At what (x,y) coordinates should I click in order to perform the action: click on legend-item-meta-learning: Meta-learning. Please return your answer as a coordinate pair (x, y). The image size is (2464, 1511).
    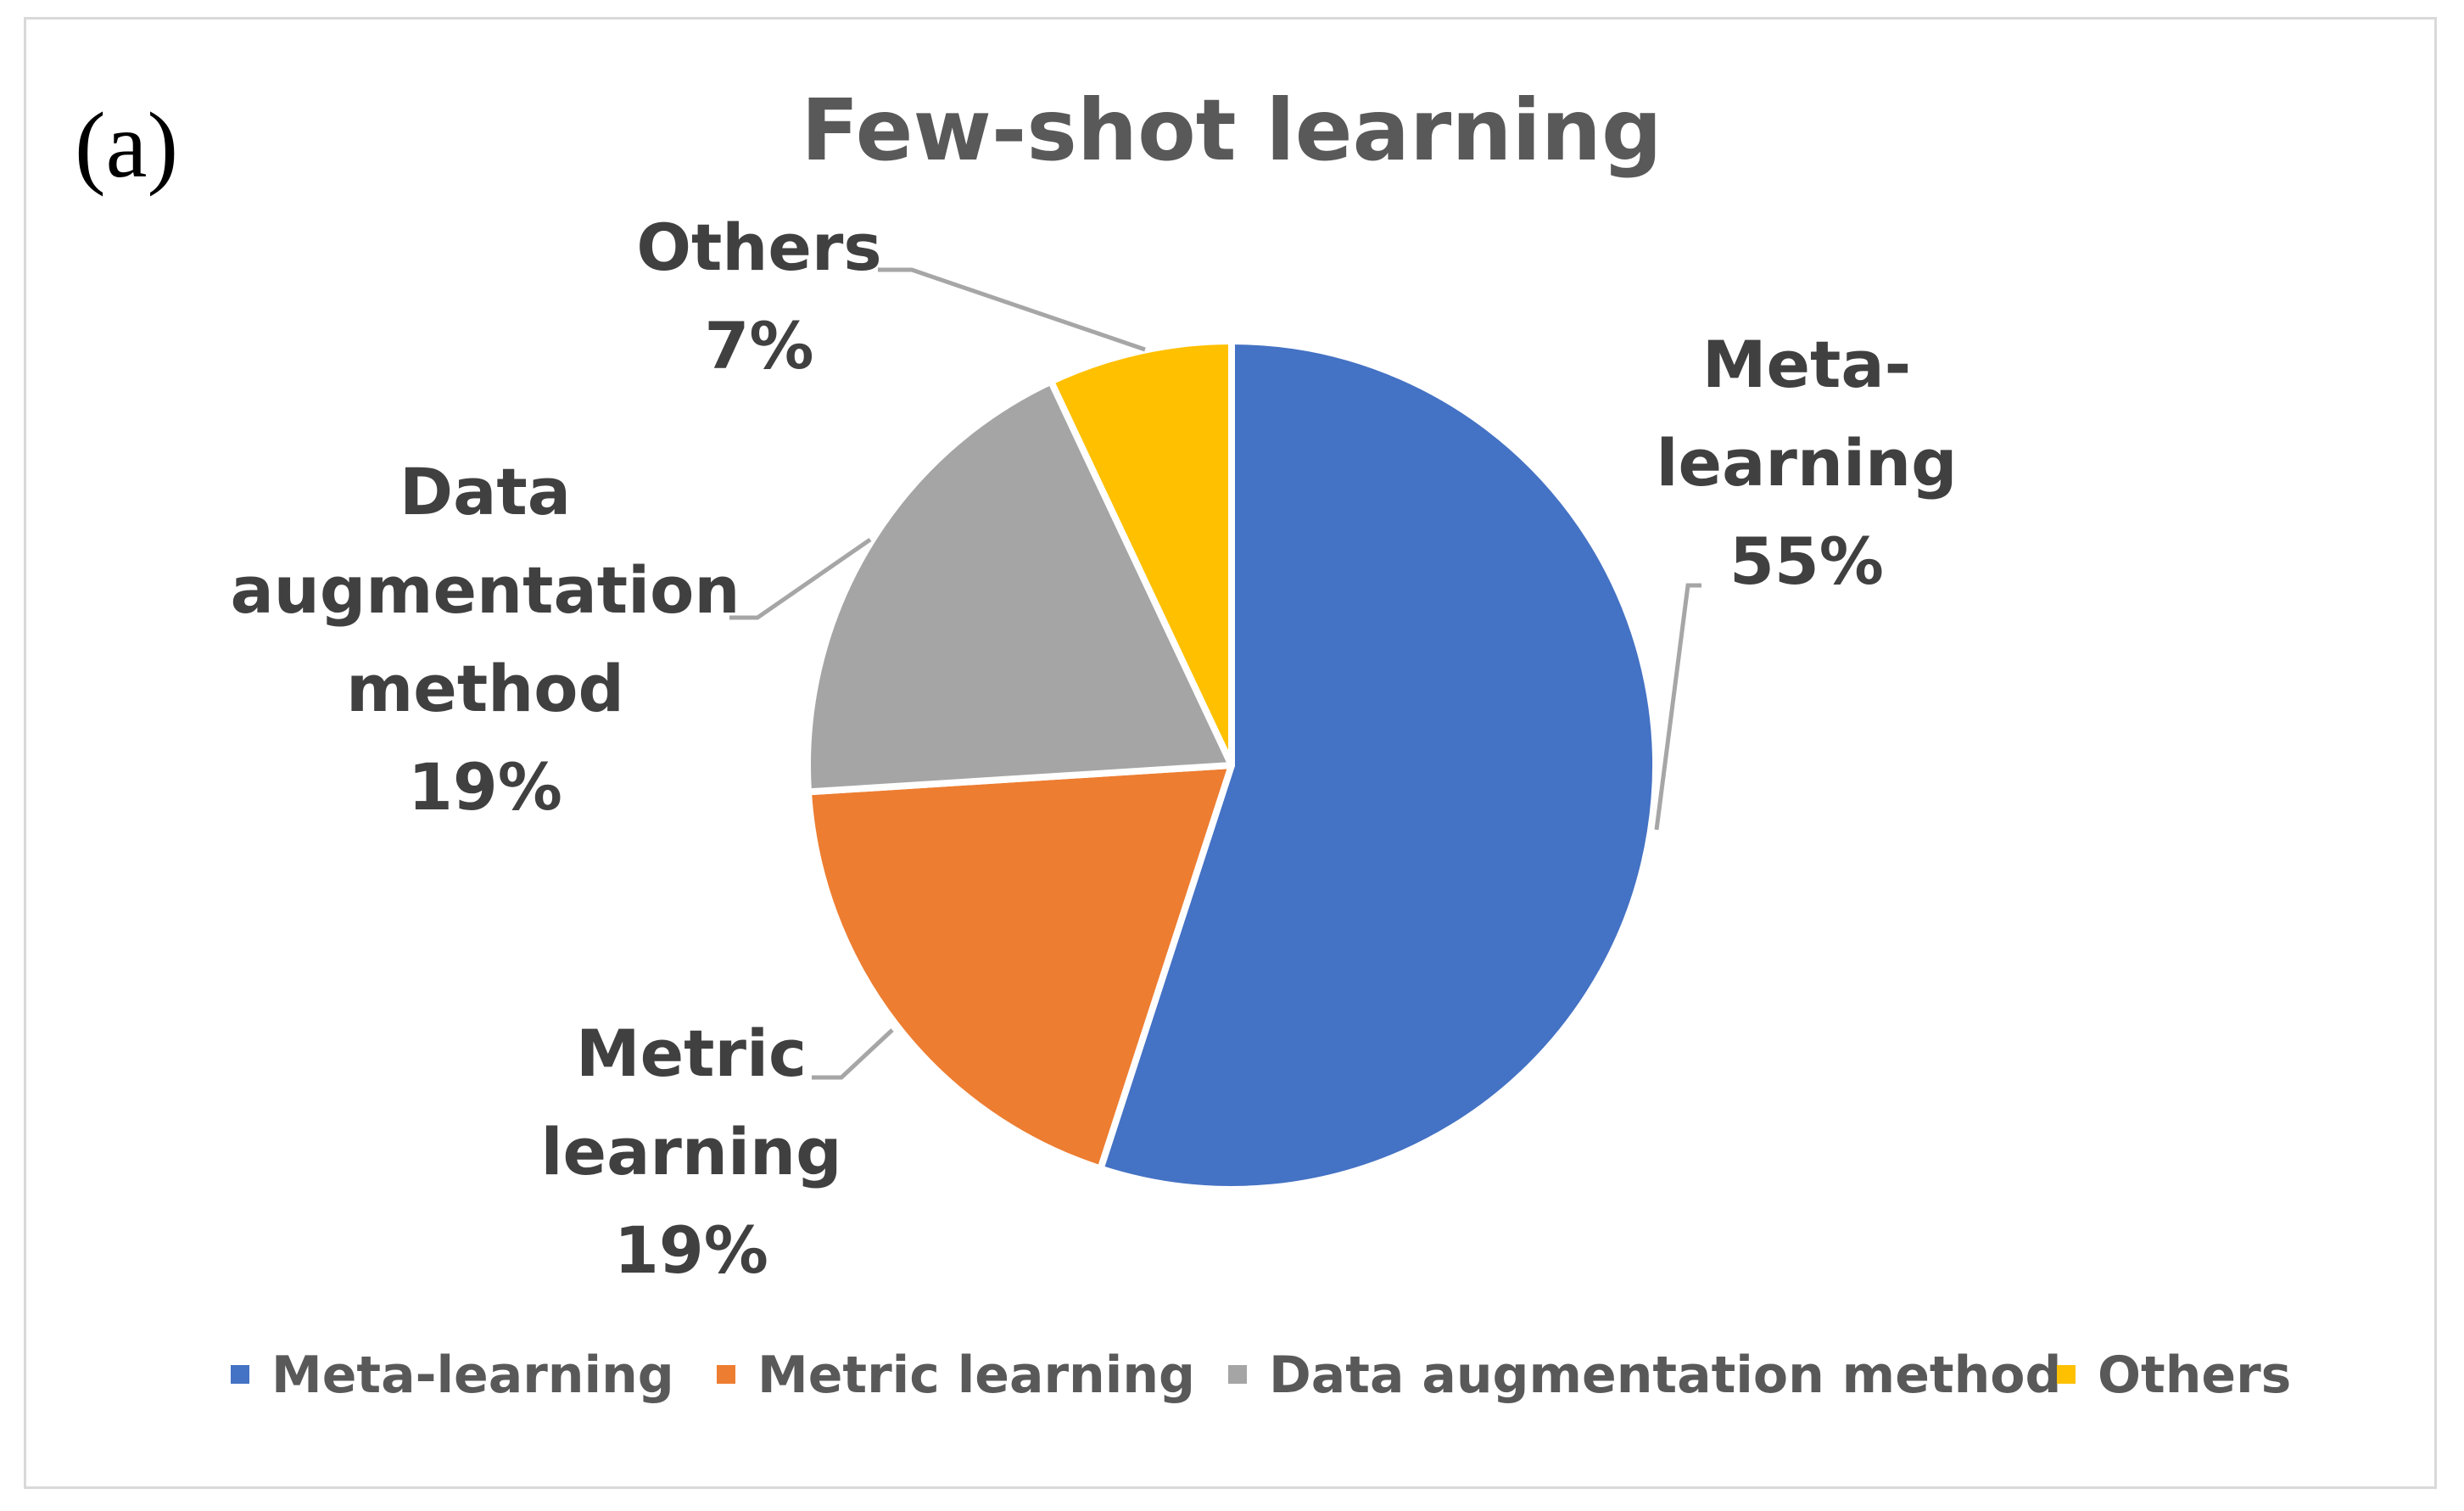
    Looking at the image, I should click on (452, 1375).